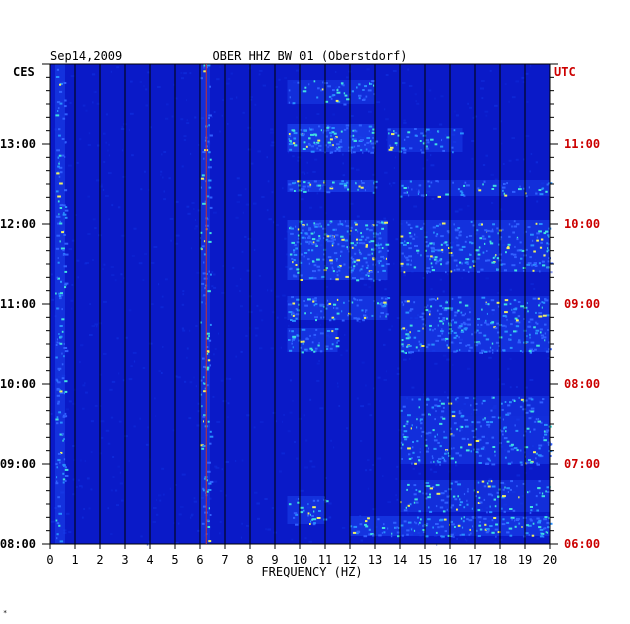 This screenshot has width=630, height=624. What do you see at coordinates (582, 144) in the screenshot?
I see `right-tick-label: 11:00` at bounding box center [582, 144].